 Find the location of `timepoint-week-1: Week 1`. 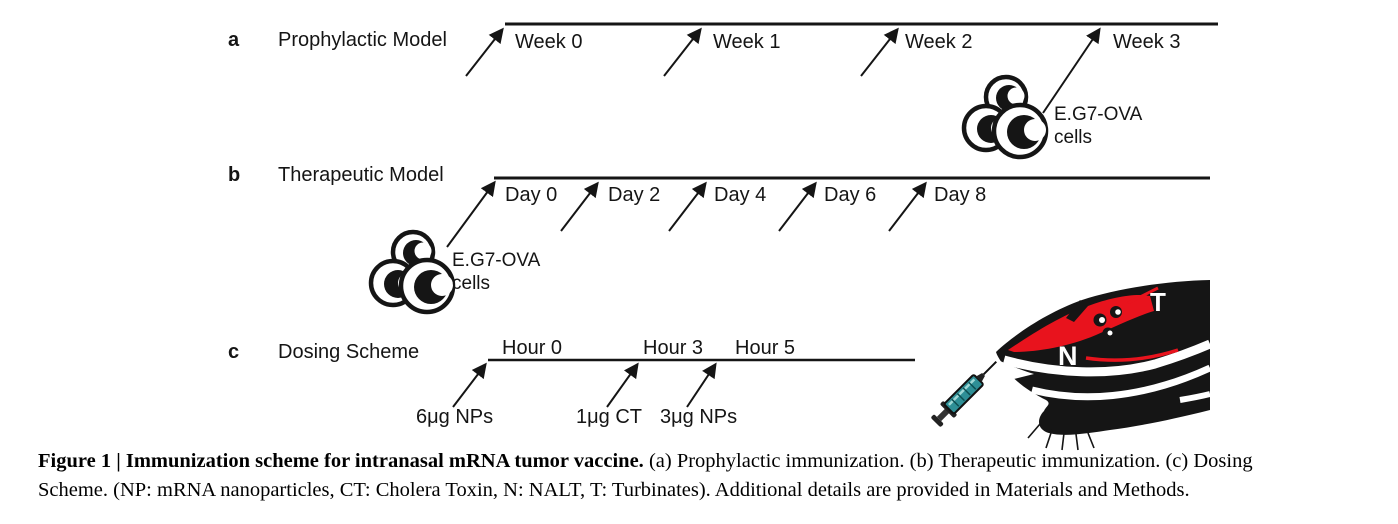

timepoint-week-1: Week 1 is located at coordinates (747, 42).